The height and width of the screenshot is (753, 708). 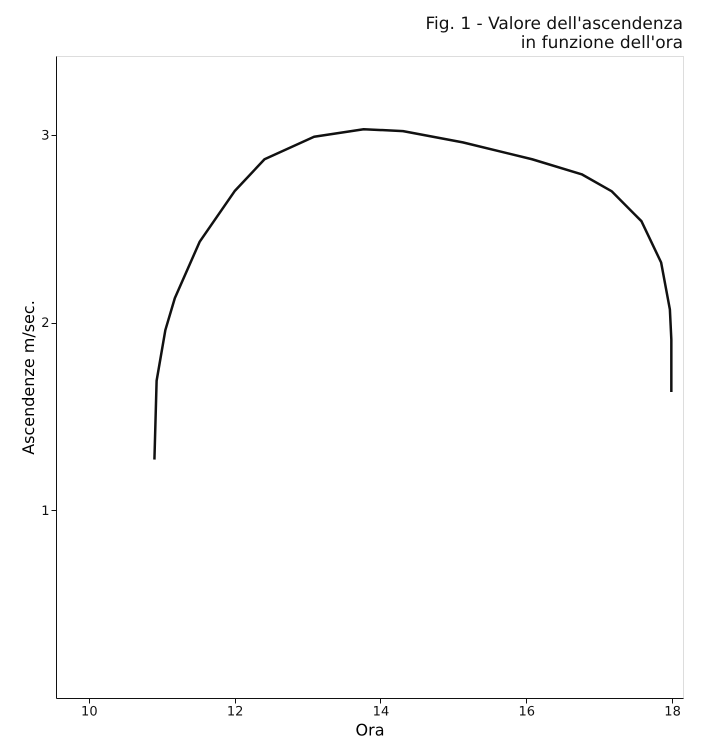 I want to click on chart-title: Fig. 1 - Valore dell'ascendenza in funzione dell'ora, so click(x=554, y=33).